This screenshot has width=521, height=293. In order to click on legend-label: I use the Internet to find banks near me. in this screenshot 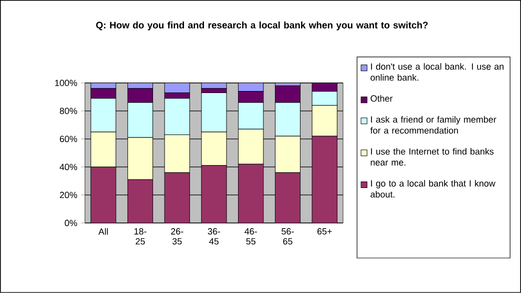, I will do `click(432, 157)`.